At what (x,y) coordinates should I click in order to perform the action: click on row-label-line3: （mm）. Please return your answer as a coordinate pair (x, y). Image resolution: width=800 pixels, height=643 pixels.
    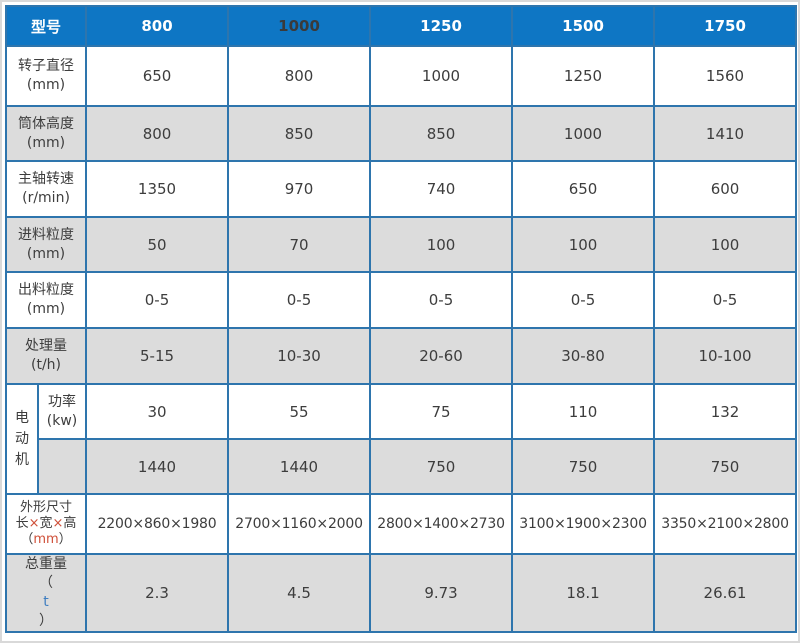
    Looking at the image, I should click on (46, 540).